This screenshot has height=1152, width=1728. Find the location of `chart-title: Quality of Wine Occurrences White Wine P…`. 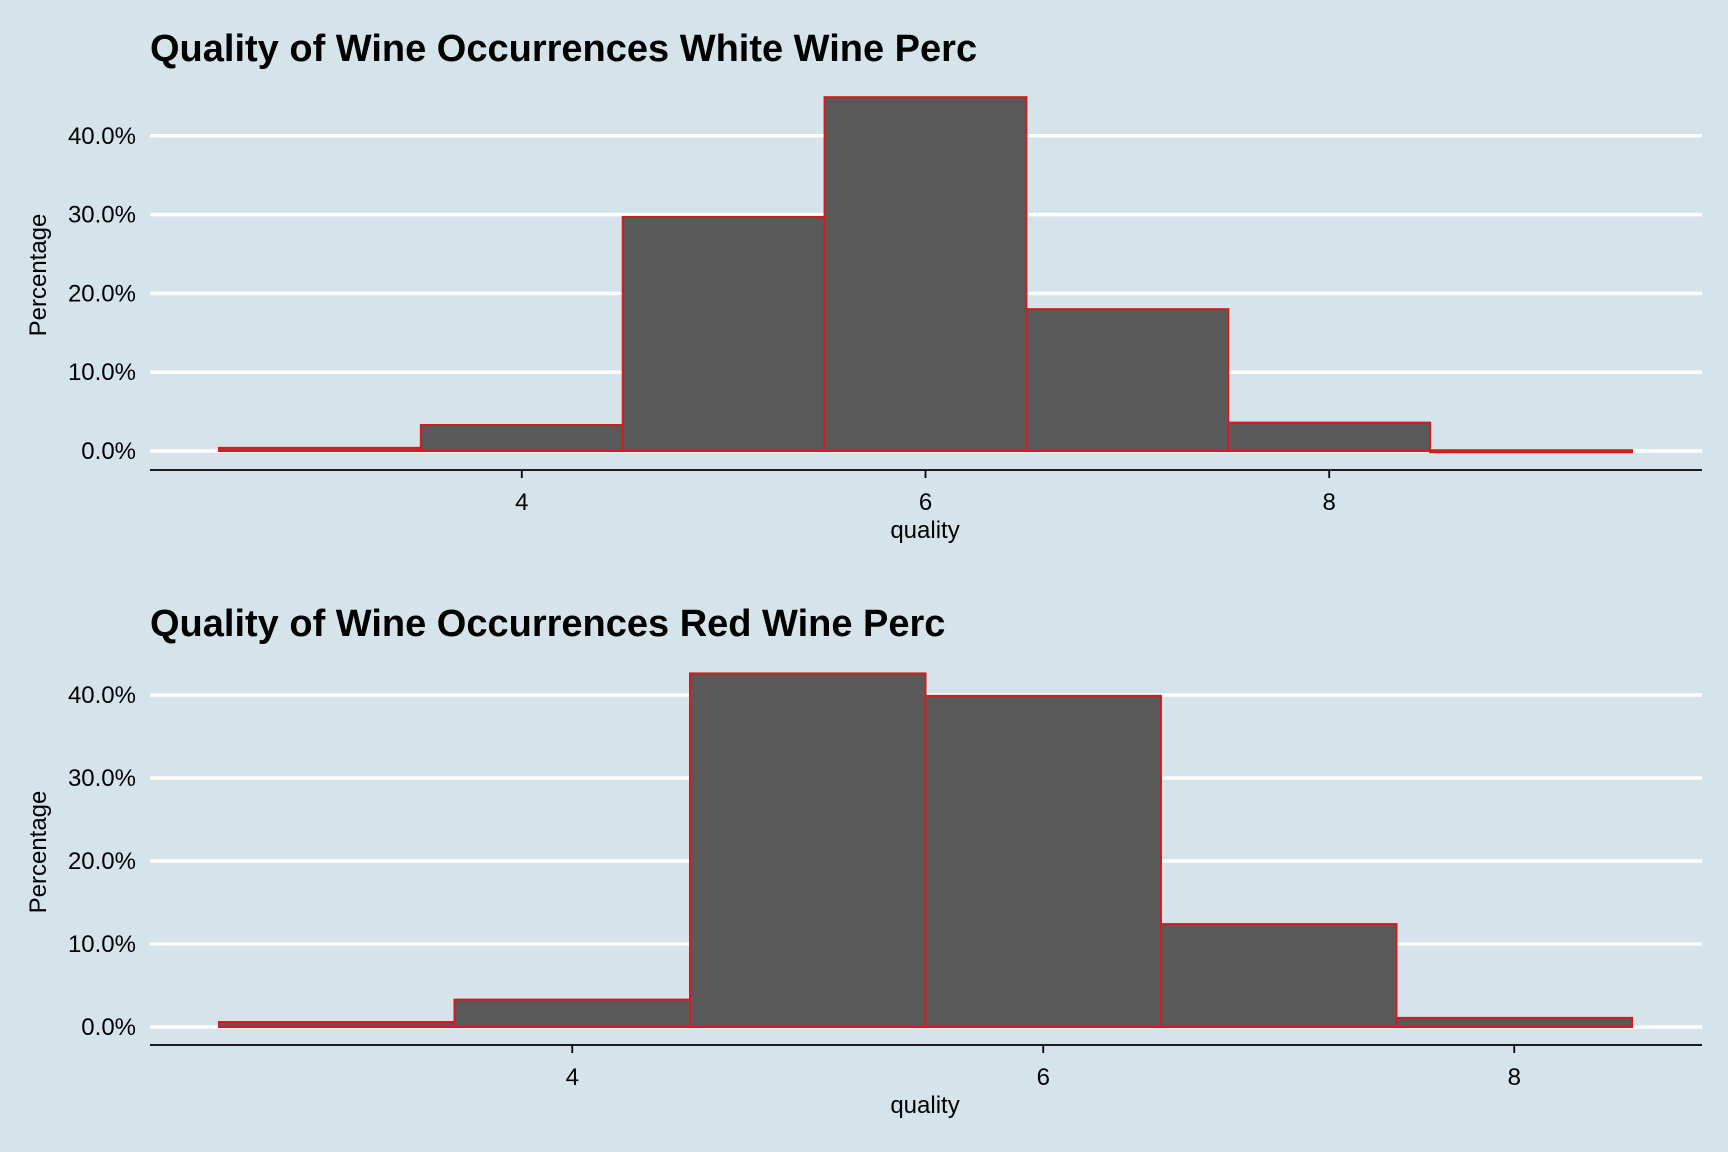

chart-title: Quality of Wine Occurrences White Wine P… is located at coordinates (563, 49).